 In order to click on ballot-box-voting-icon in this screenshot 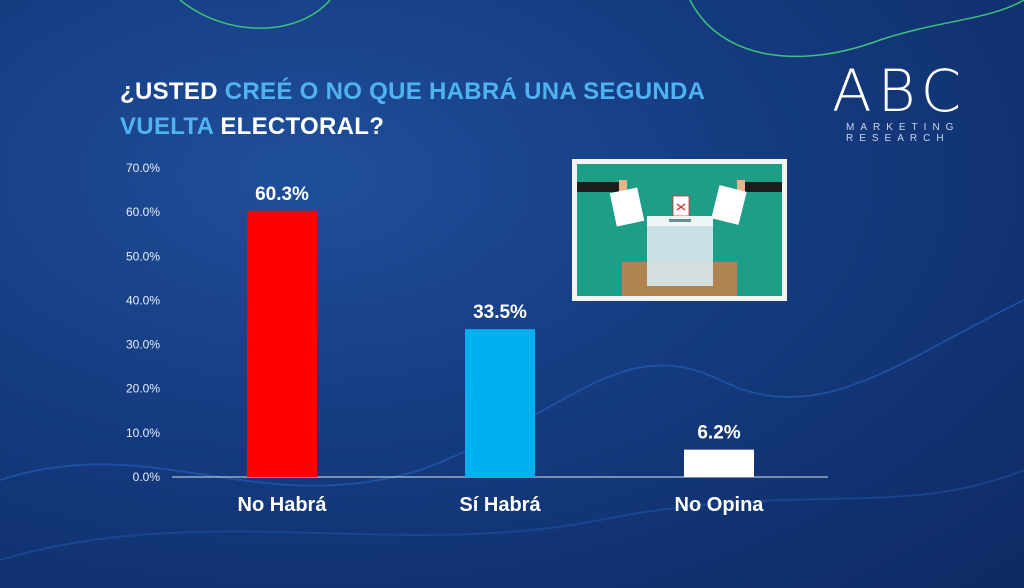, I will do `click(679, 230)`.